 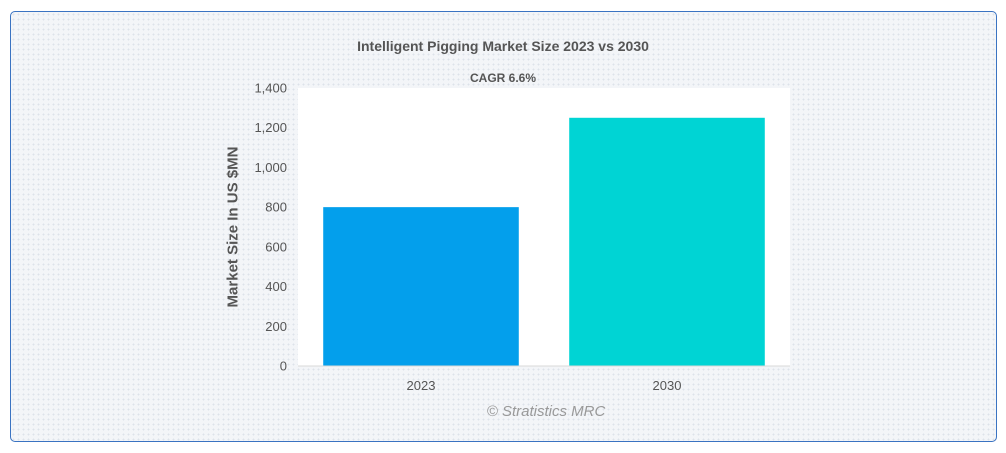 I want to click on y-tick-label: 400, so click(x=276, y=286).